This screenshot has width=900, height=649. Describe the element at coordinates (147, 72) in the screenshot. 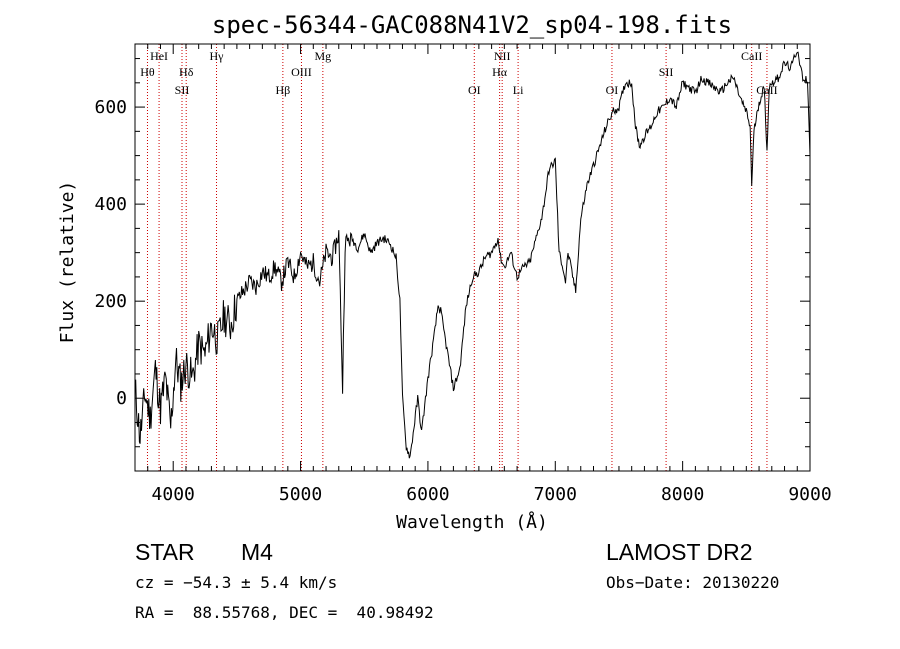

I see `line-label-0: Hθ` at that location.